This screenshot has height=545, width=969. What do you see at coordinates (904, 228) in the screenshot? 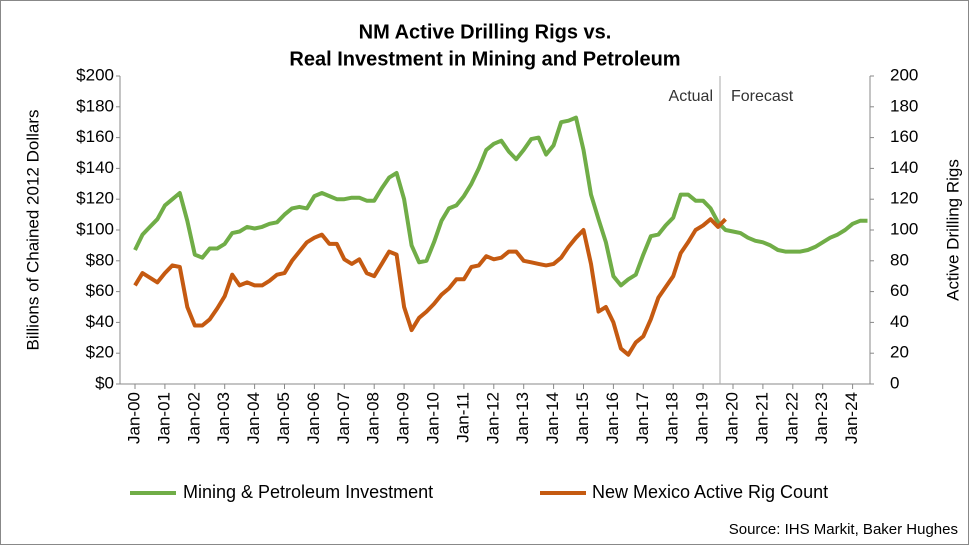
I see `y2-tick-label: 100` at bounding box center [904, 228].